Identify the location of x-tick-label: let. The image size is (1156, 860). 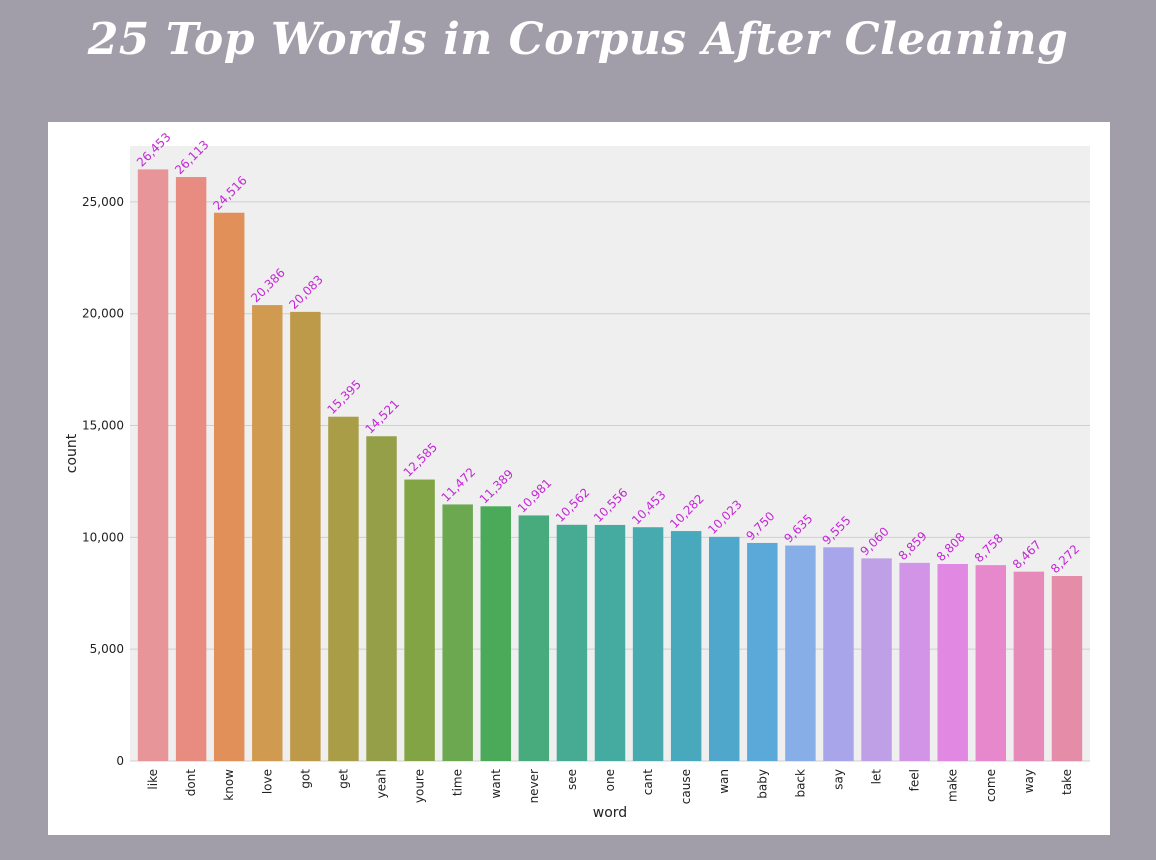
(877, 777).